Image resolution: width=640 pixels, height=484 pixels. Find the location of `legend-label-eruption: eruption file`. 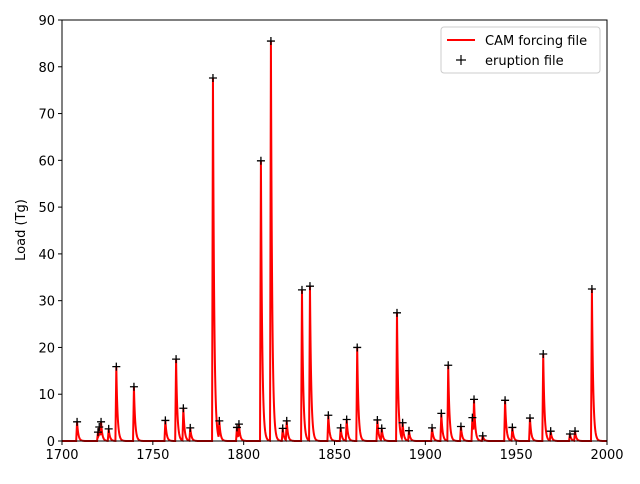

legend-label-eruption: eruption file is located at coordinates (524, 61).